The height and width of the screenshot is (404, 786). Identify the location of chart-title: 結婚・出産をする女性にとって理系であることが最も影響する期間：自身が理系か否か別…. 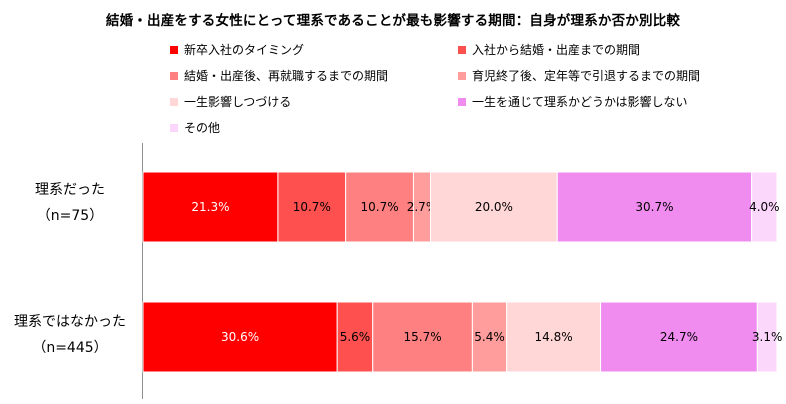
(393, 21).